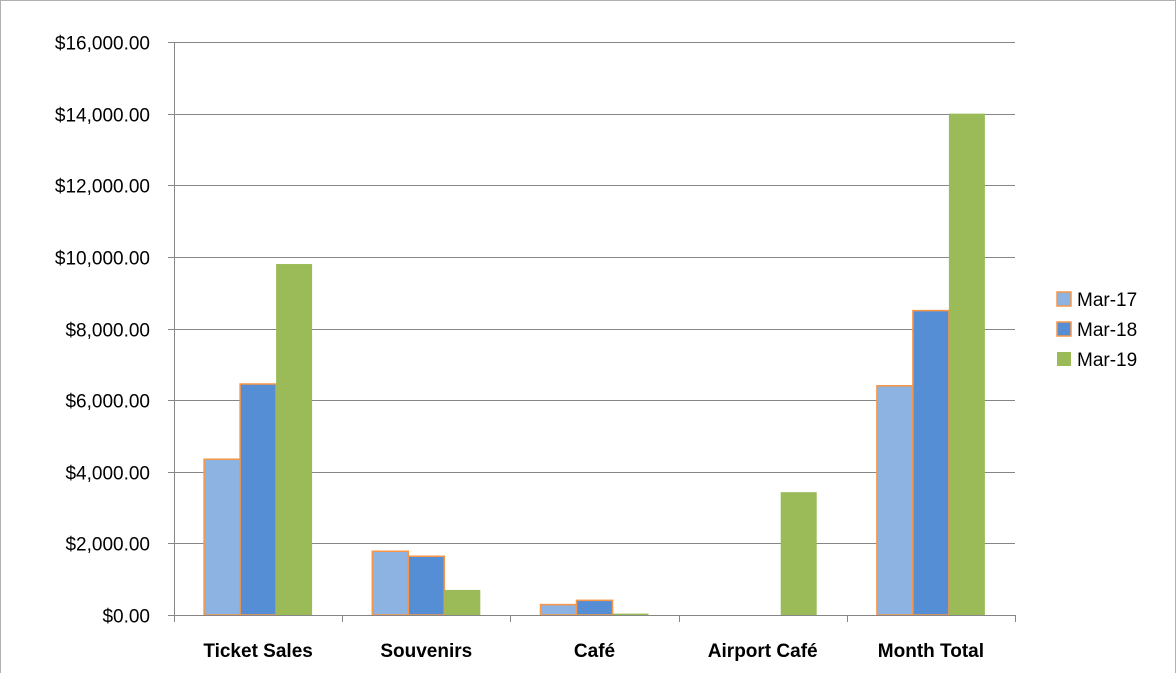 The height and width of the screenshot is (674, 1176). Describe the element at coordinates (102, 187) in the screenshot. I see `y-tick-label: $12,000.00` at that location.